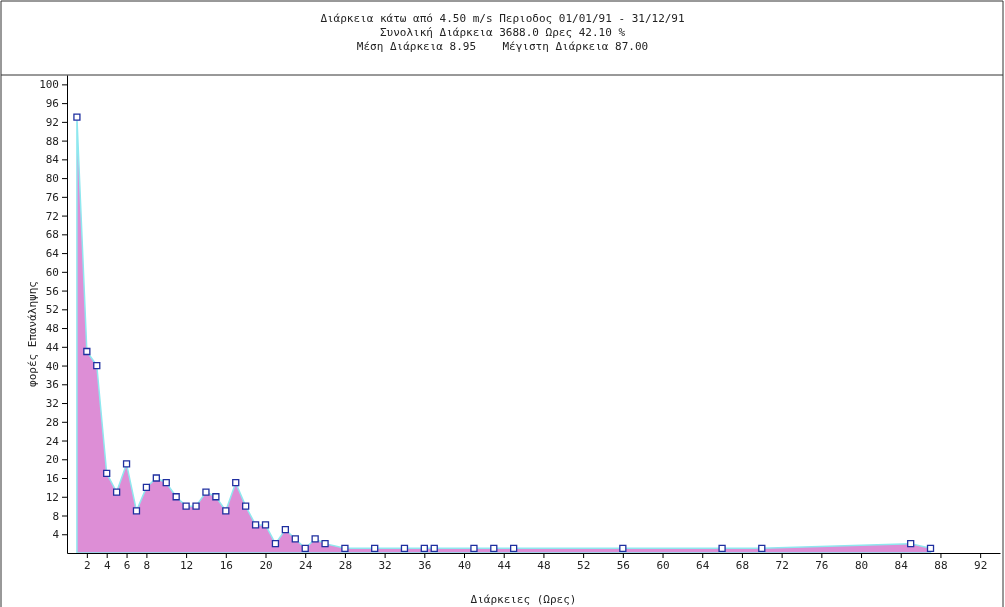 The image size is (1005, 607). What do you see at coordinates (941, 565) in the screenshot?
I see `x-tick-label: 88` at bounding box center [941, 565].